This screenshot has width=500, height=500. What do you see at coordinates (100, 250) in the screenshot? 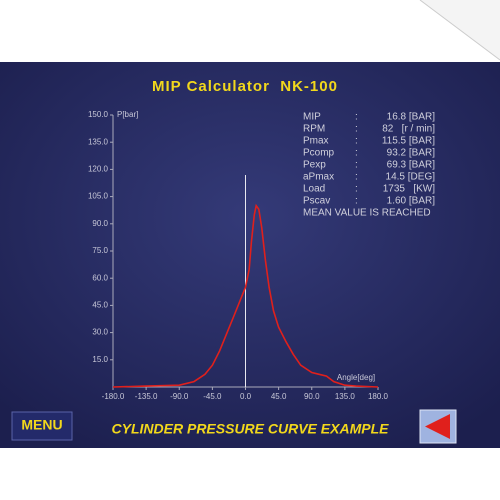
I see `y-tick-label: 75.0` at bounding box center [100, 250].